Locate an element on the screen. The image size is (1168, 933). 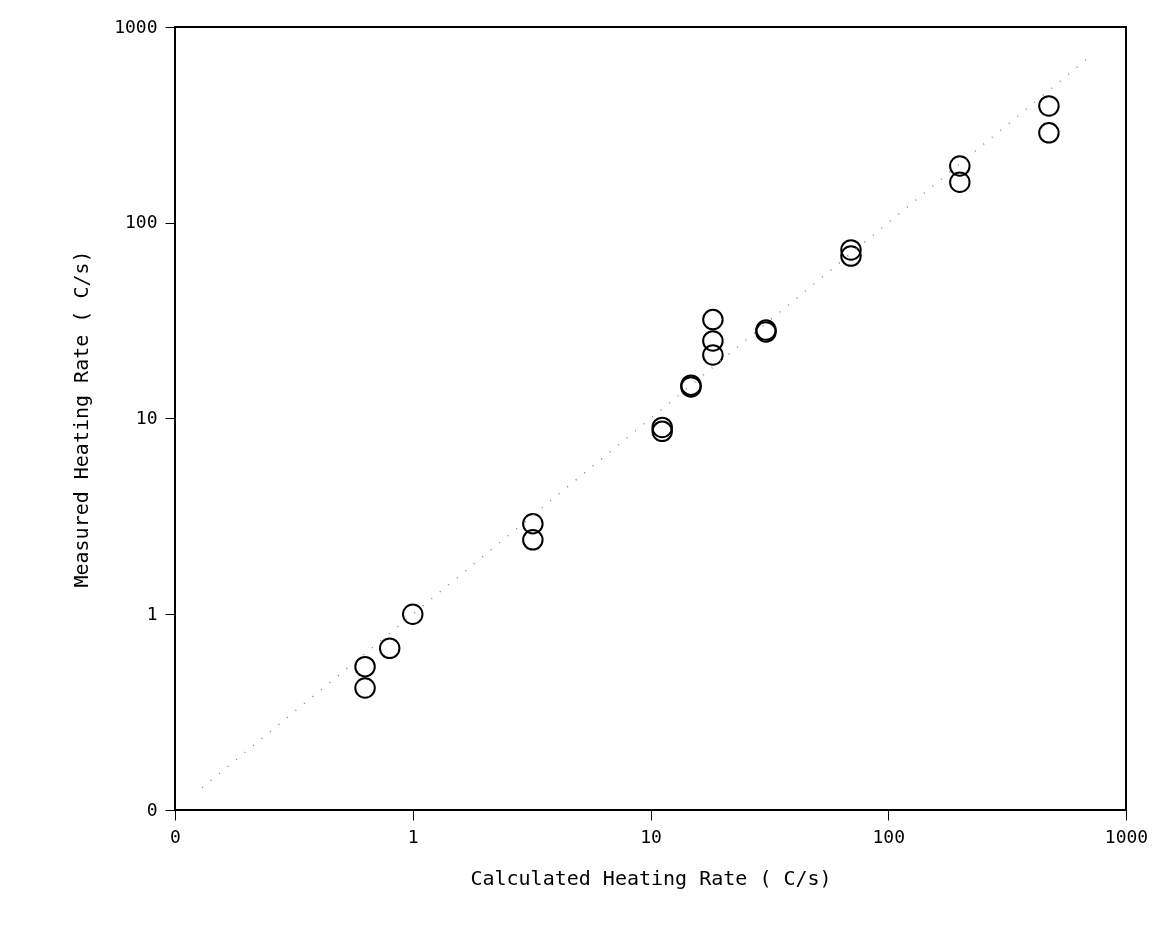
x-tick-label: 0 is located at coordinates (175, 836).